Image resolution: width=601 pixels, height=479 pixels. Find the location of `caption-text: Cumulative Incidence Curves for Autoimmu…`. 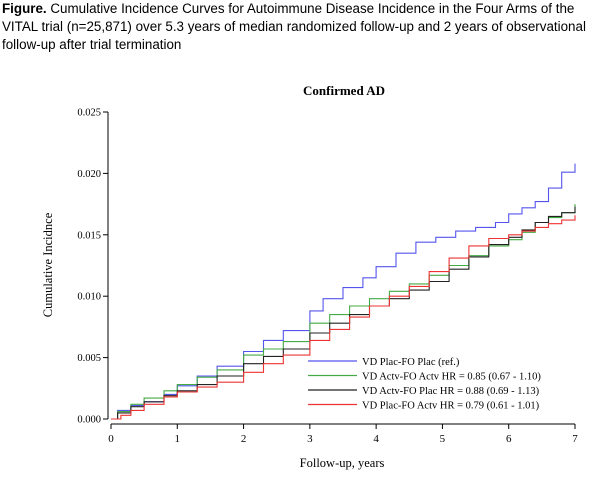

caption-text: Cumulative Incidence Curves for Autoimmu… is located at coordinates (294, 26).